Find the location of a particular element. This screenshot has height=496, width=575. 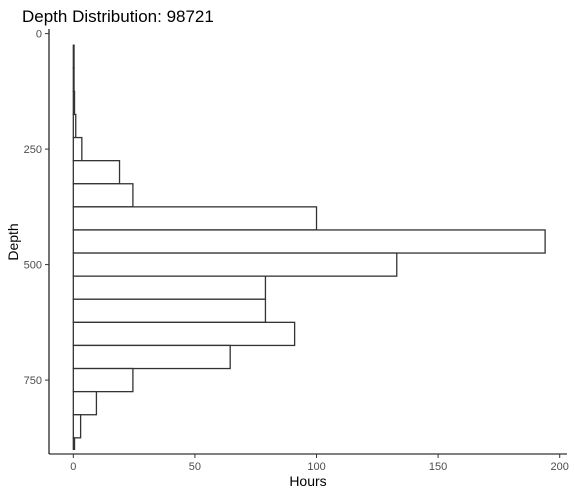

y-tick-label: 750 is located at coordinates (33, 381).